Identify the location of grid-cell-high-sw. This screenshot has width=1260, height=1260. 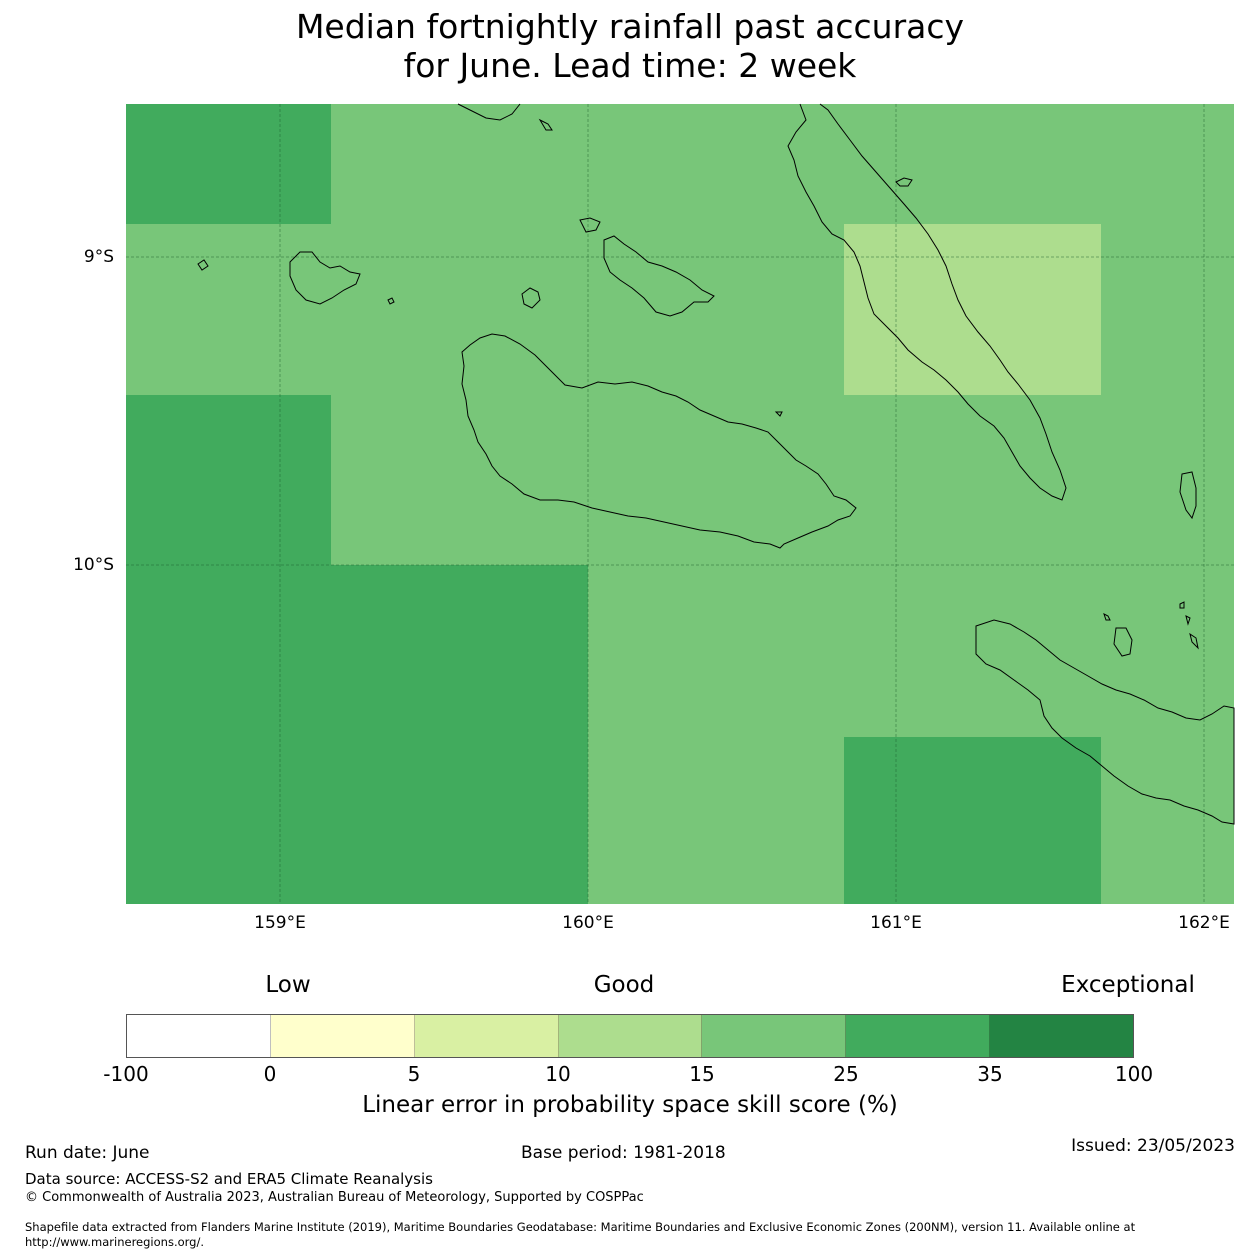
(357, 734).